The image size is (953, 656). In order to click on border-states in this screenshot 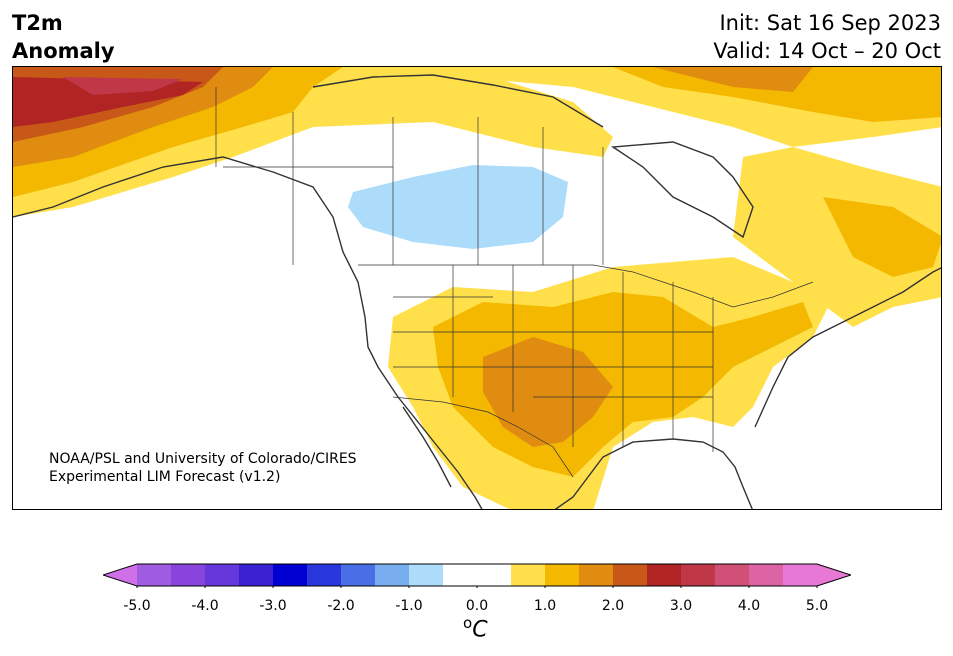, I will do `click(553, 358)`.